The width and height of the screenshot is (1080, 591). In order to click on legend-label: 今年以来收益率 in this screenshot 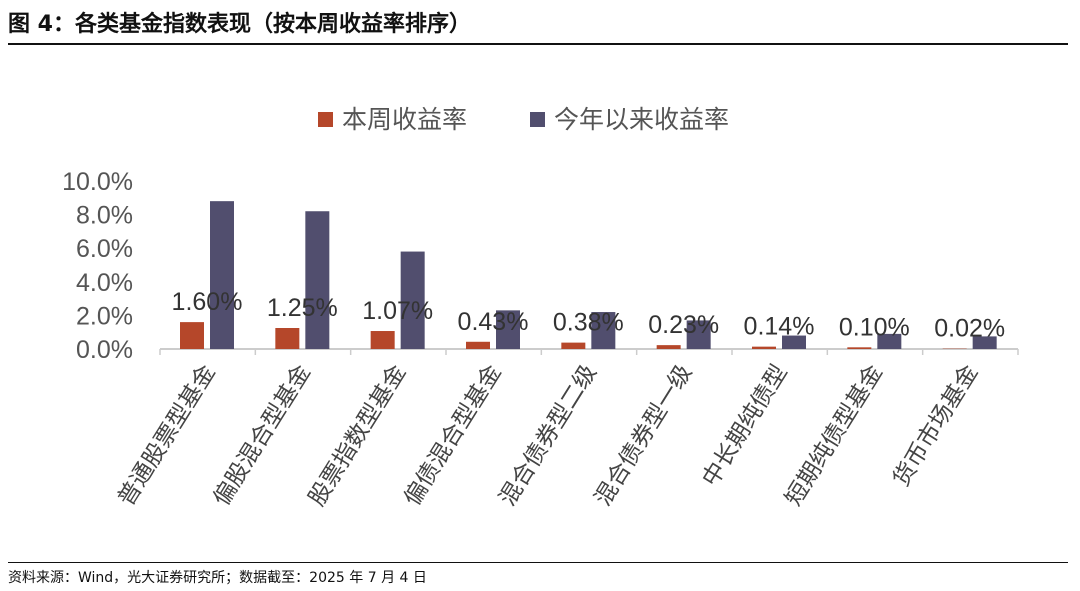, I will do `click(641, 120)`.